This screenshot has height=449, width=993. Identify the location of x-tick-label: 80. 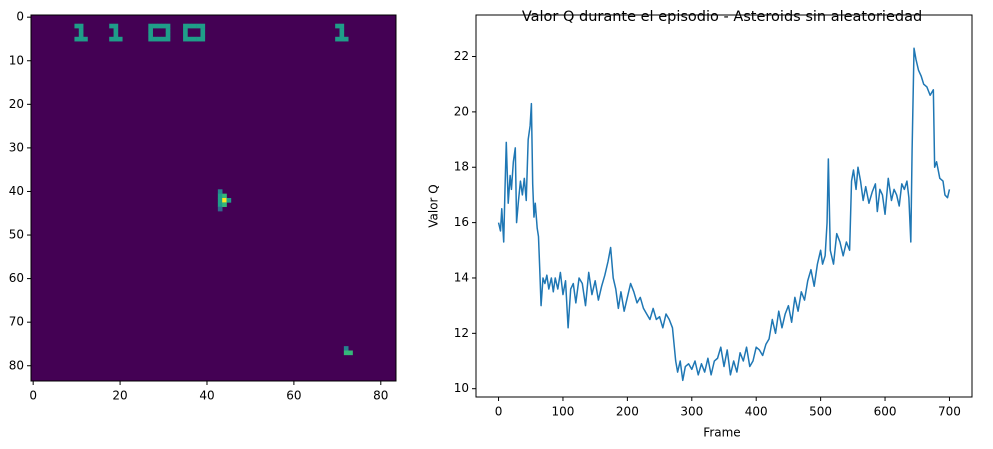
(380, 396).